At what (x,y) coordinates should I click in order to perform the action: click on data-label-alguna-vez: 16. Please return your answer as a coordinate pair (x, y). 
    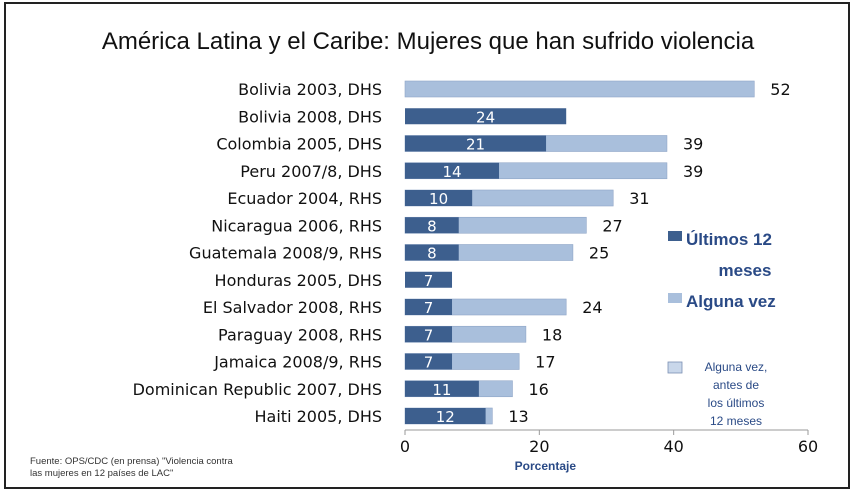
    Looking at the image, I should click on (538, 389).